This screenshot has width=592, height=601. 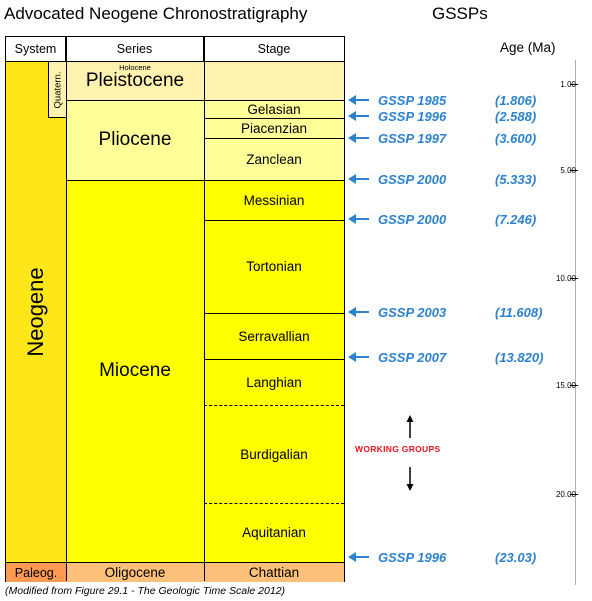 What do you see at coordinates (274, 359) in the screenshot?
I see `boundary-serravallian-langhian` at bounding box center [274, 359].